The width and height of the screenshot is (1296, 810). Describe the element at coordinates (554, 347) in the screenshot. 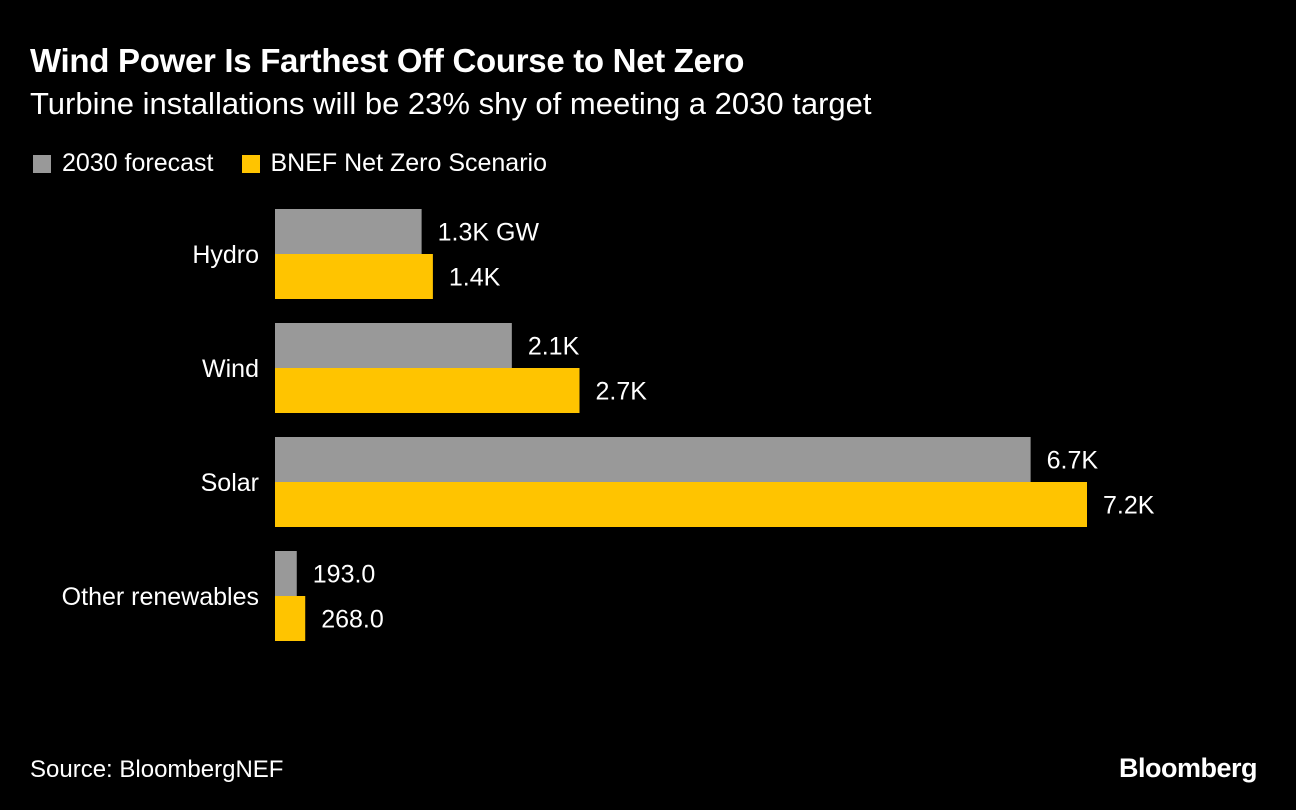

I see `data-label-wind-2030-forecast: 2.1K` at that location.